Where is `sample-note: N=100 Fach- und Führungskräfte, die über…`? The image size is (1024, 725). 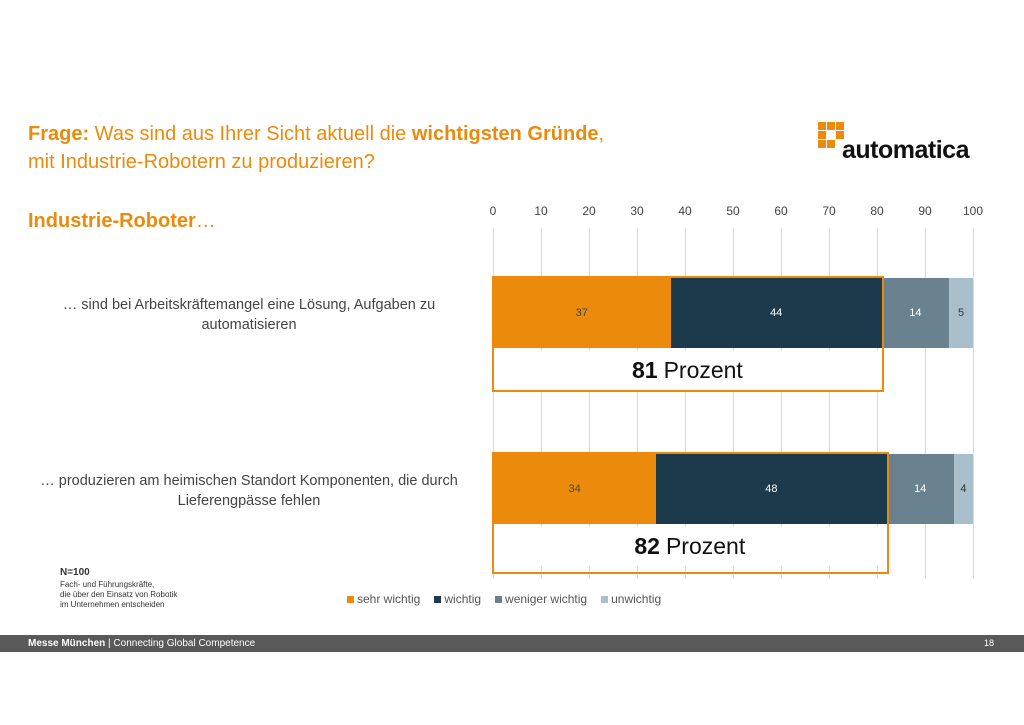
sample-note: N=100 Fach- und Führungskräfte, die über… is located at coordinates (118, 589).